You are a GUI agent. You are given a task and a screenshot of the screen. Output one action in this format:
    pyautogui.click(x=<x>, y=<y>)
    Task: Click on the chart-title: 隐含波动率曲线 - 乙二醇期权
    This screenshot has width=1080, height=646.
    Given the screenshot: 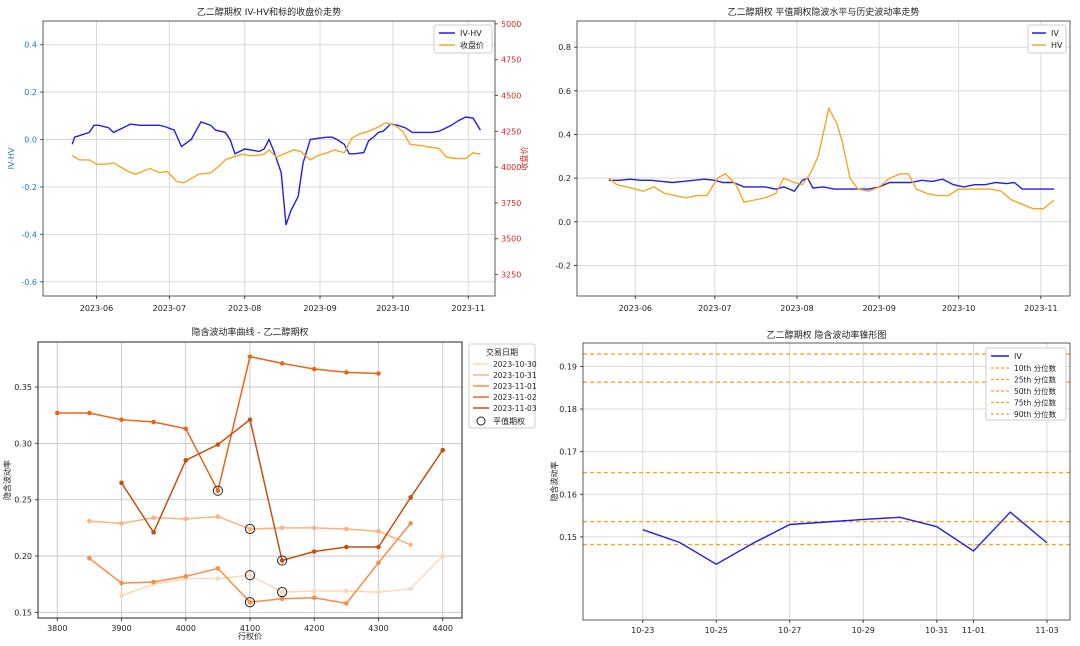 What is the action you would take?
    pyautogui.click(x=250, y=332)
    